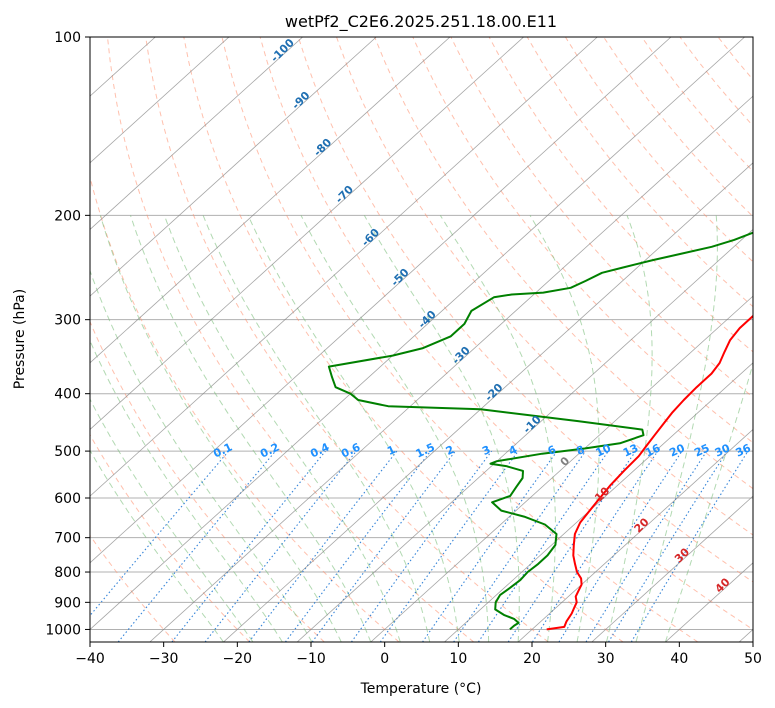  Describe the element at coordinates (67, 573) in the screenshot. I see `y-tick-label: 800` at that location.